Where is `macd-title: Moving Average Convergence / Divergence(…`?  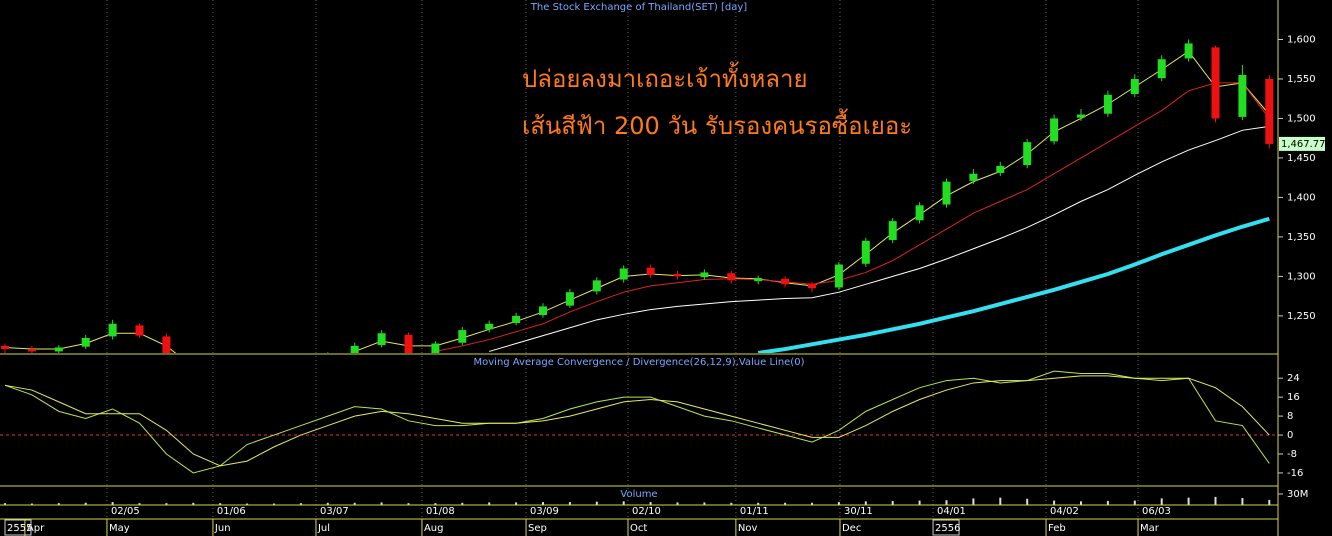
macd-title: Moving Average Convergence / Divergence(… is located at coordinates (639, 362).